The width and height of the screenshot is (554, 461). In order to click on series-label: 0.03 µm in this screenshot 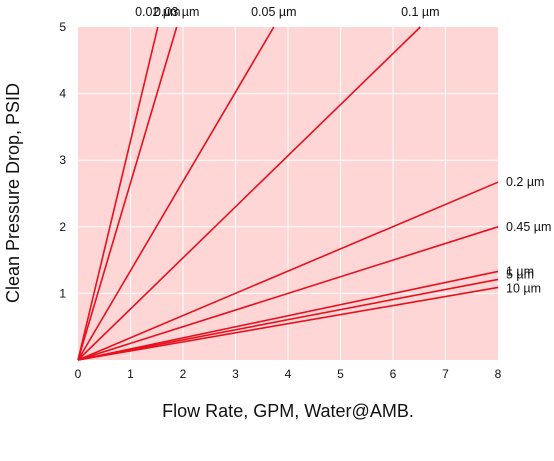, I will do `click(176, 12)`.